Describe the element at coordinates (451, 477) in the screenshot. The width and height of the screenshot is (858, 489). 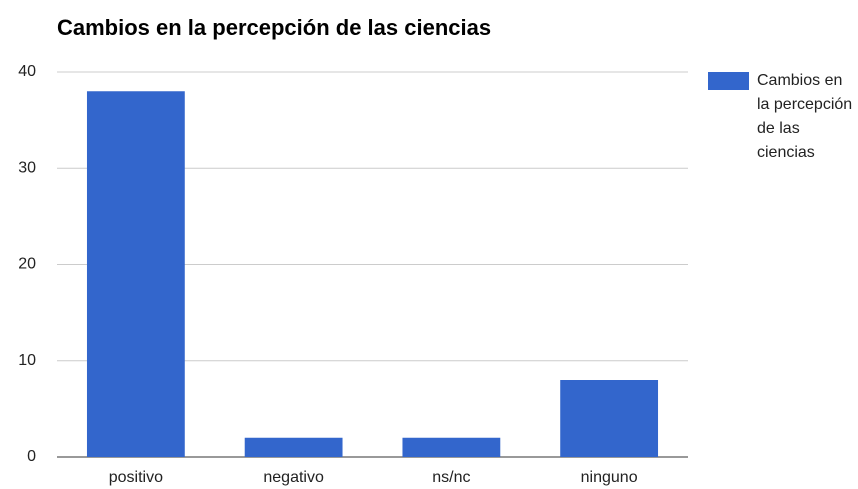
I see `x-tick-label: ns/nc` at that location.